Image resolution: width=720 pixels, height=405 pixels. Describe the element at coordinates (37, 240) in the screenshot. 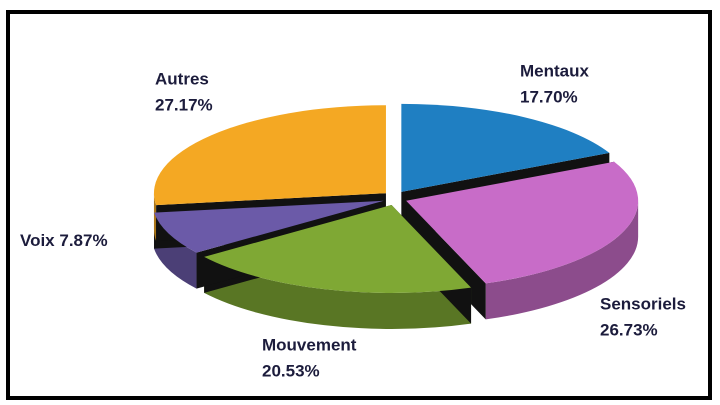

I see `category-label: Voix` at that location.